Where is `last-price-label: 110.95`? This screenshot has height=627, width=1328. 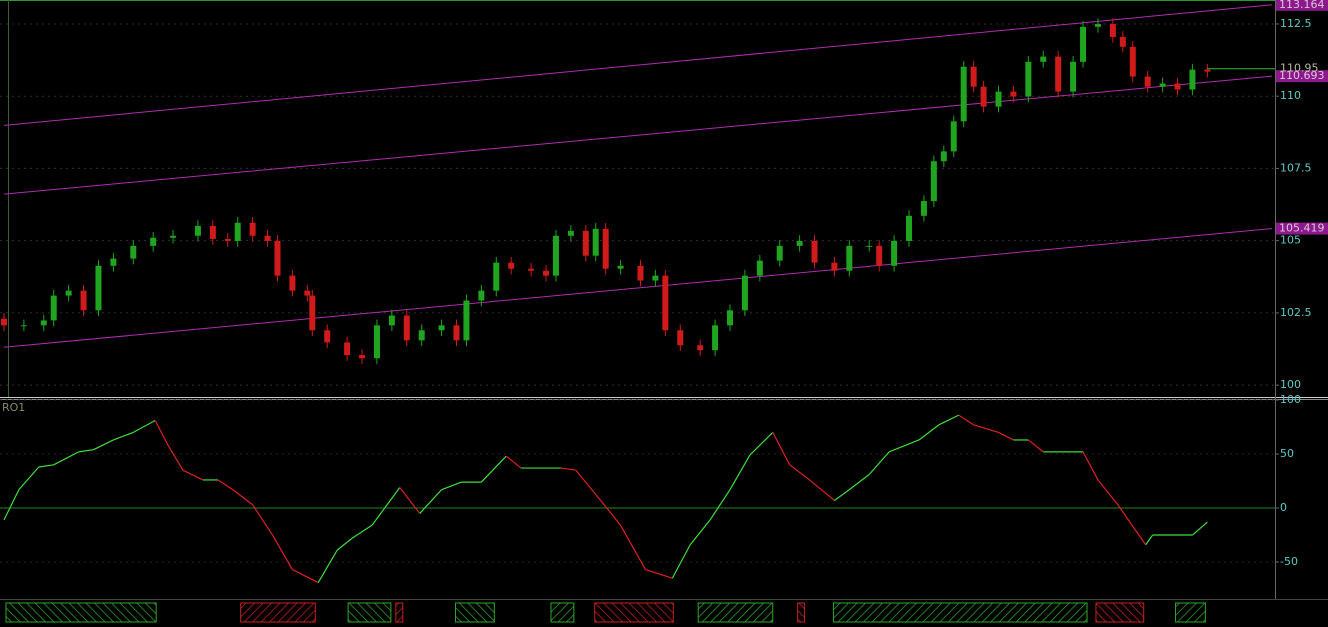
last-price-label: 110.95 is located at coordinates (1299, 68).